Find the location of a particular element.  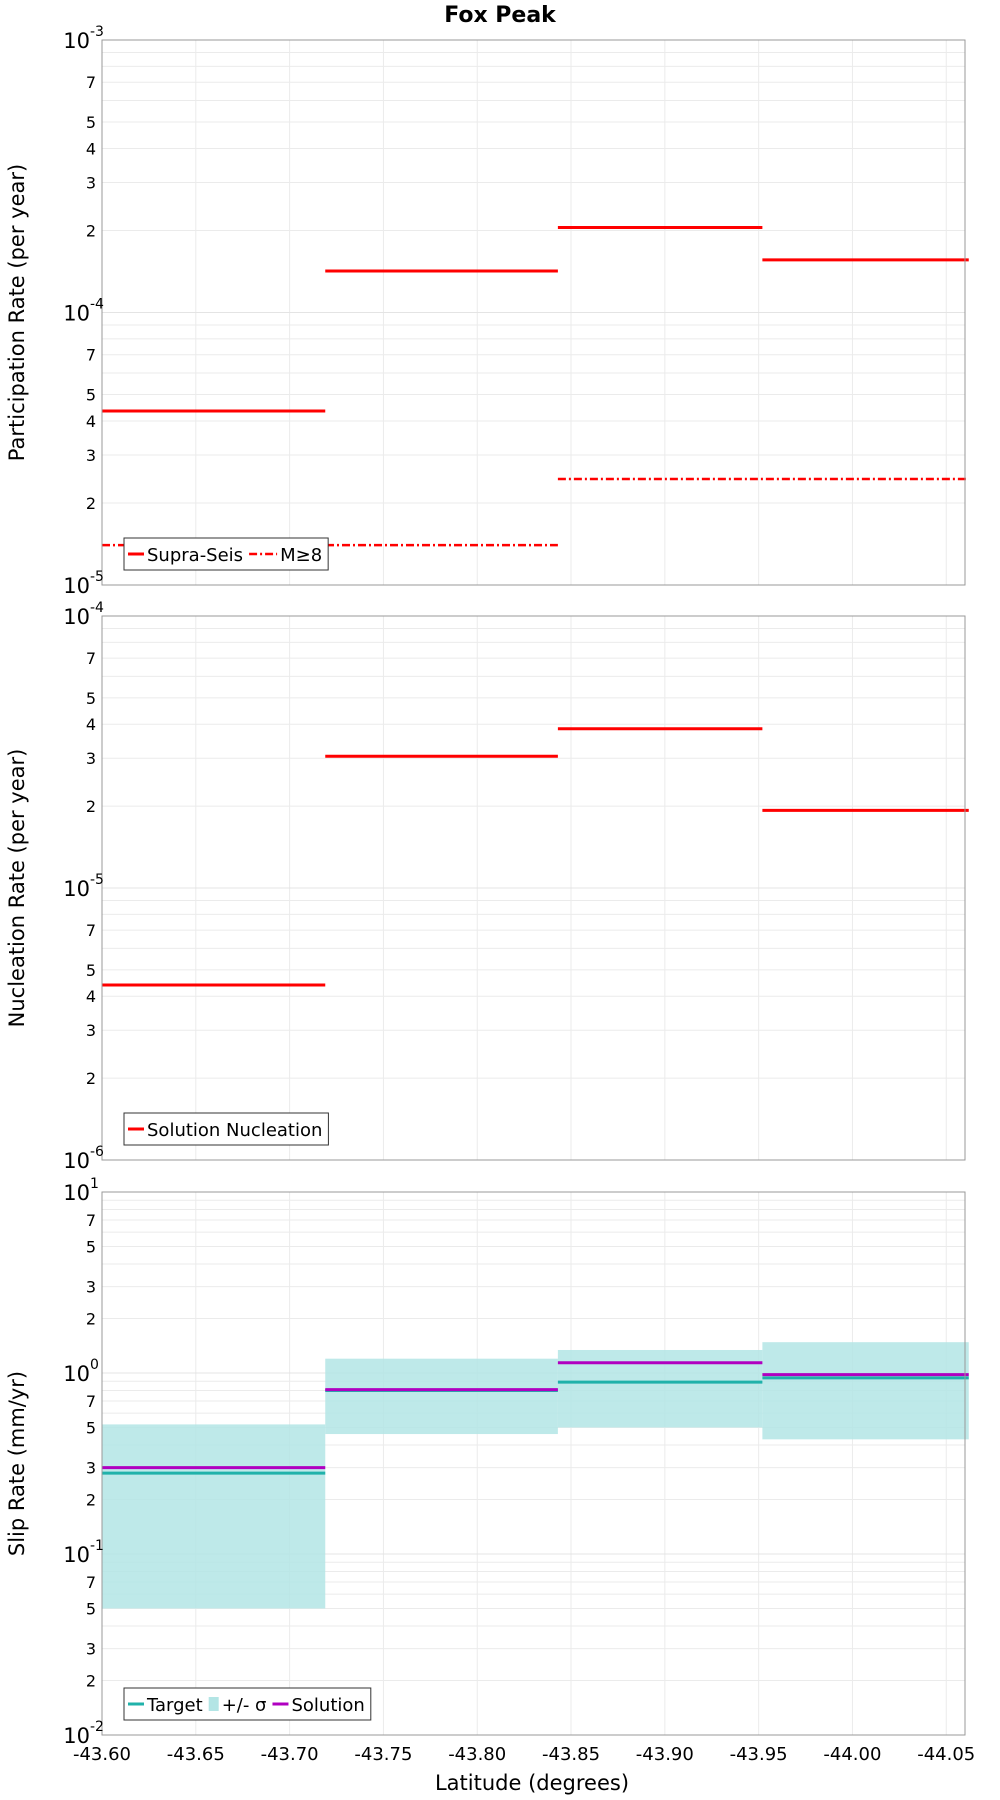

legend: Target +/- σ Solution is located at coordinates (247, 1704).